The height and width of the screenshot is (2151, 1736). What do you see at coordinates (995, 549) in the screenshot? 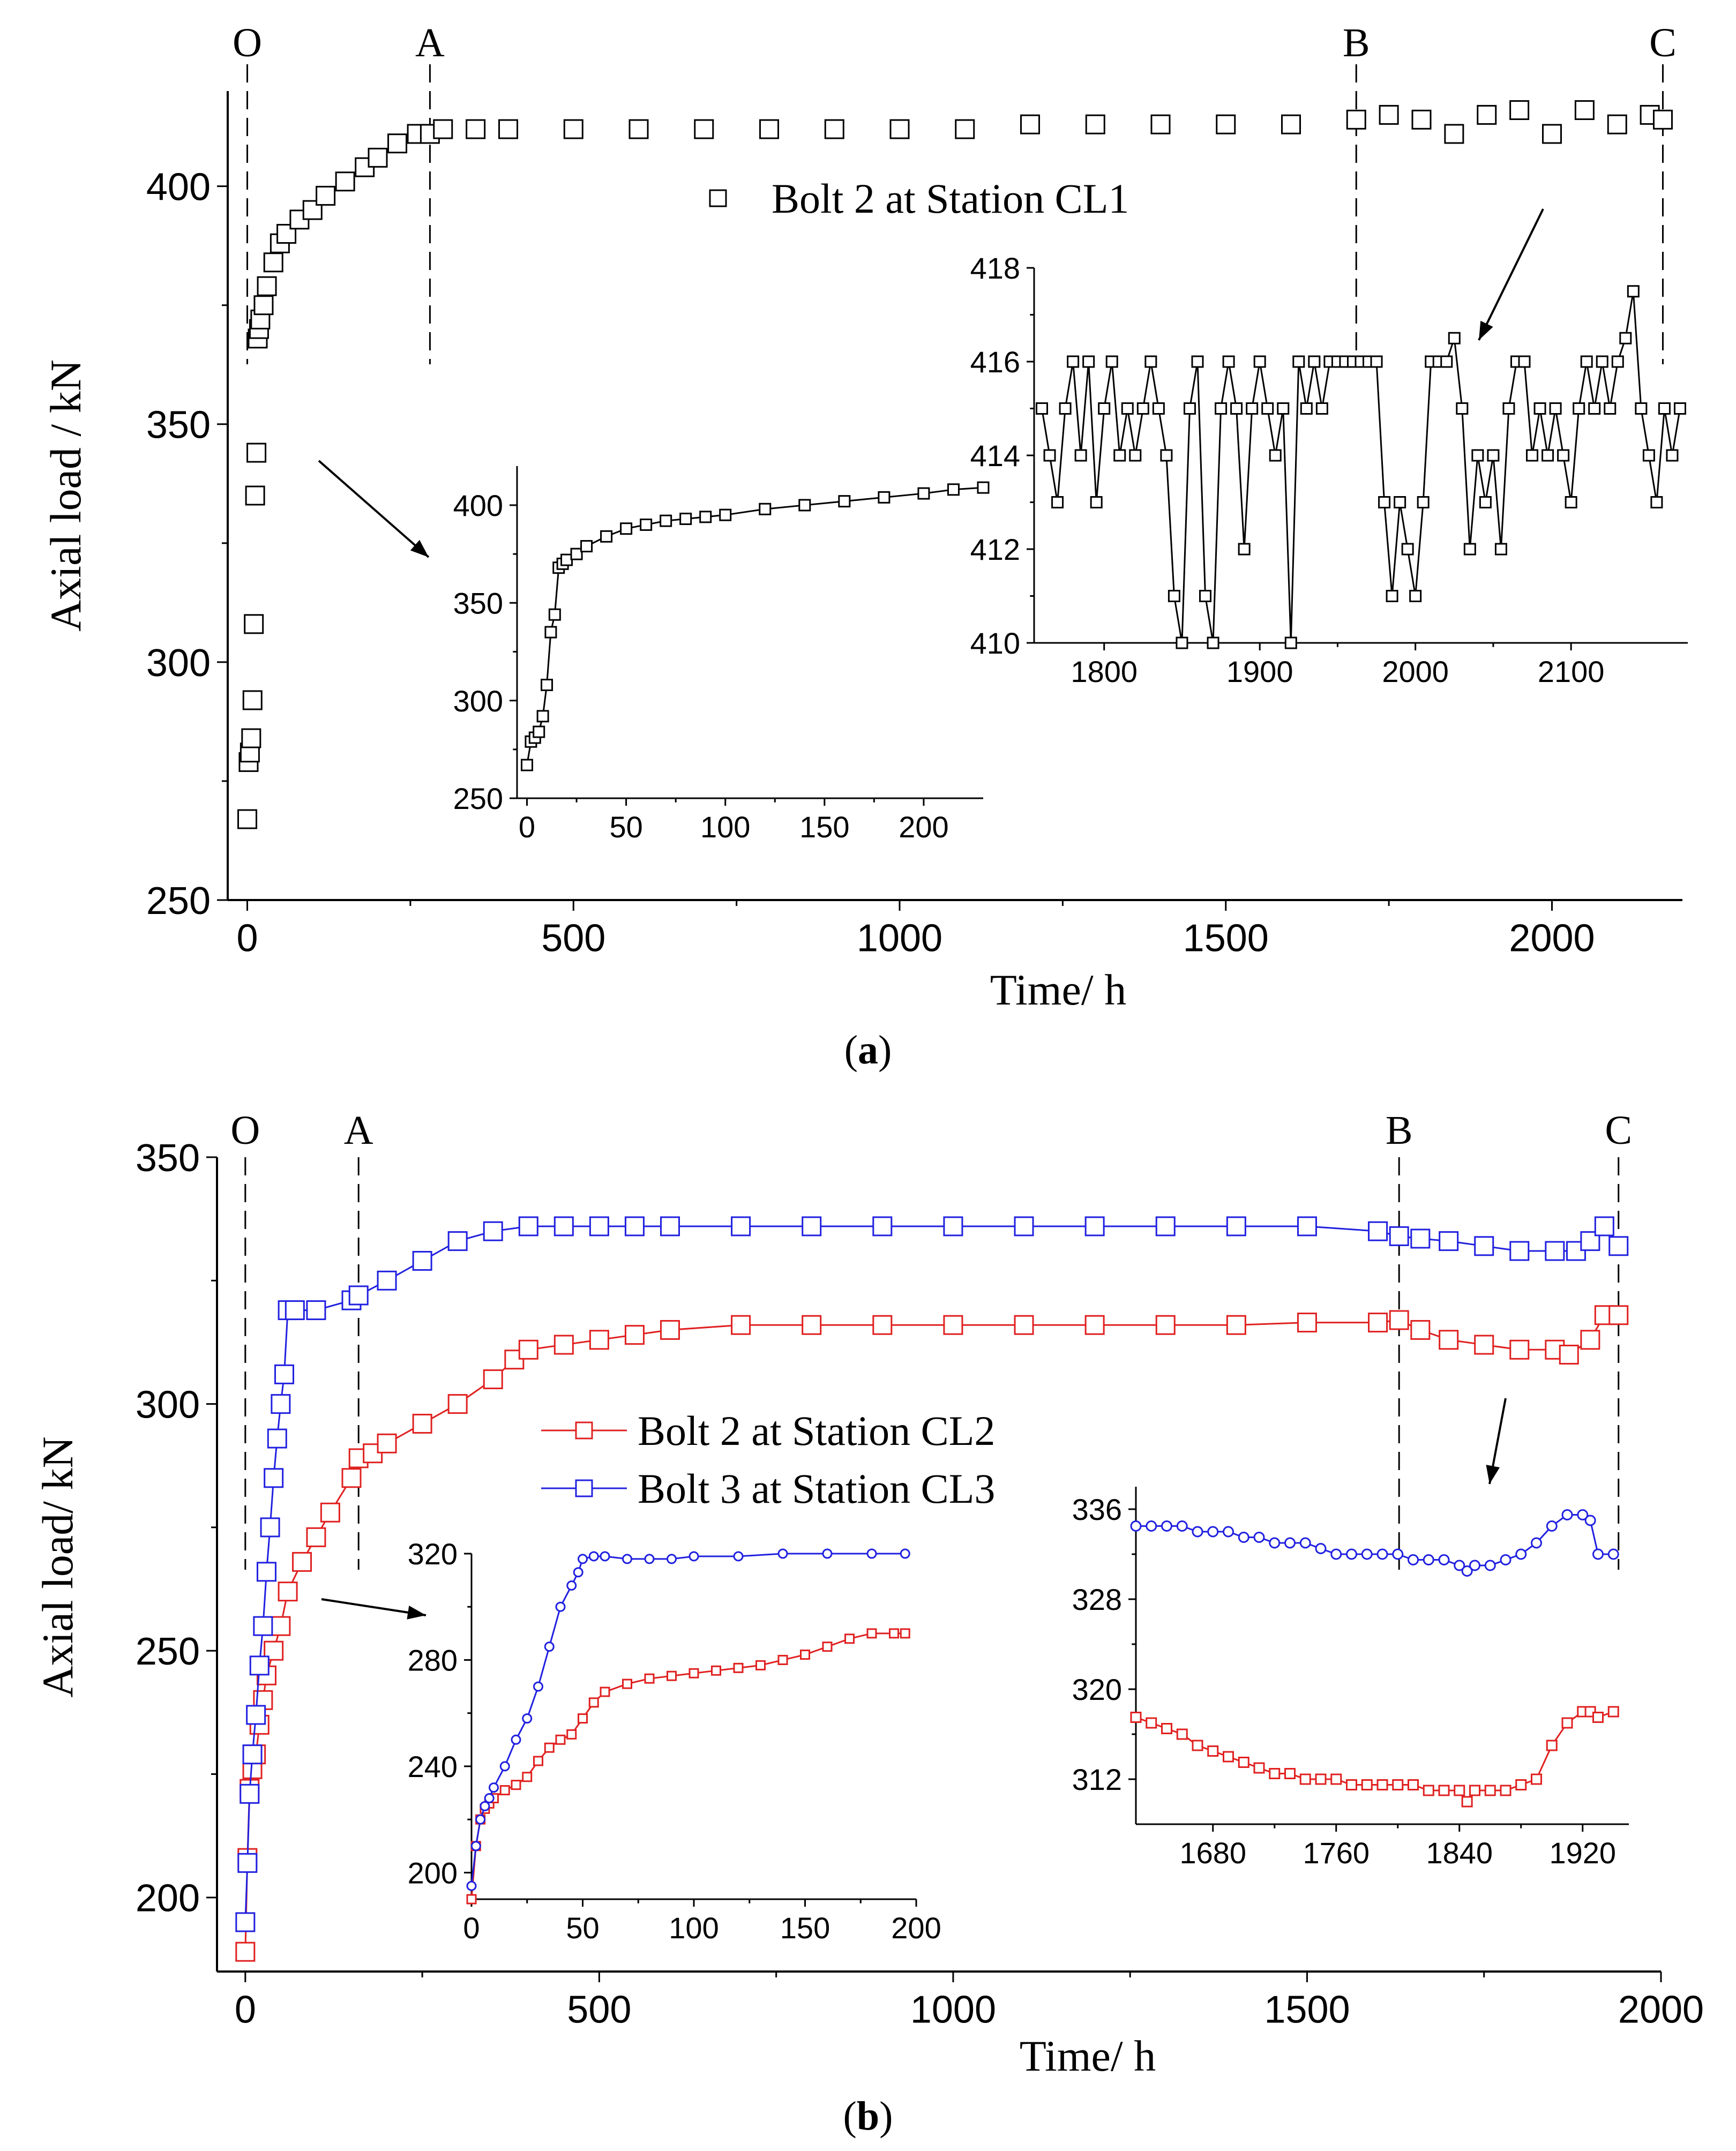
I see `inset-y-tick-label: 412` at bounding box center [995, 549].